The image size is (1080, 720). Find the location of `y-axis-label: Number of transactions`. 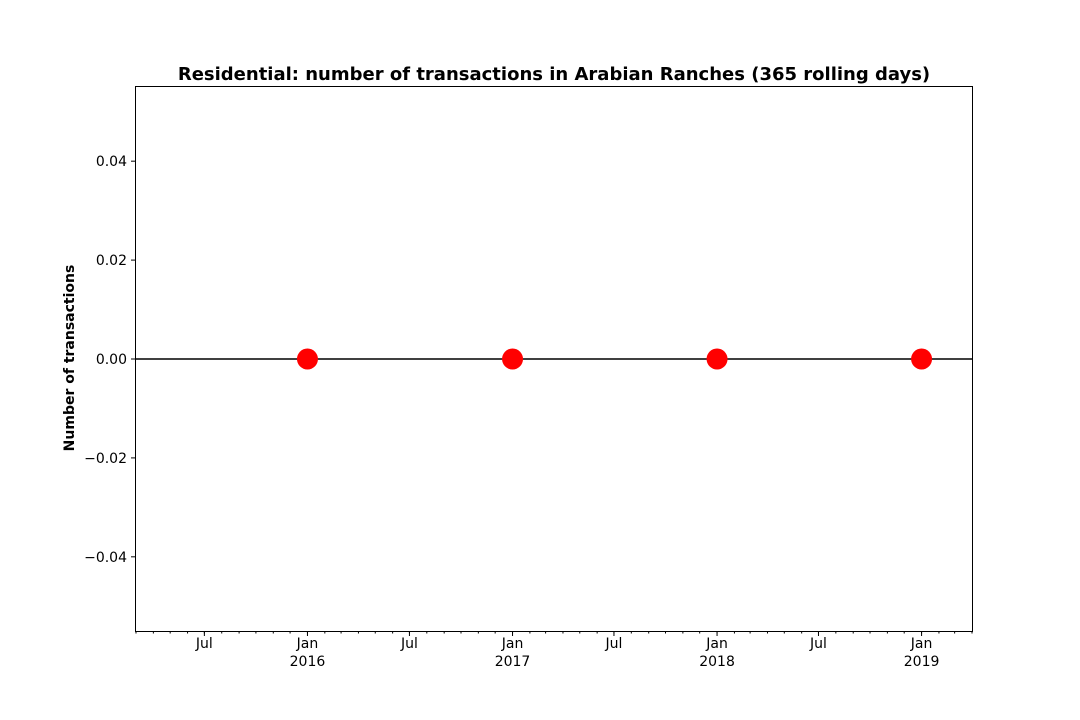

y-axis-label: Number of transactions is located at coordinates (70, 358).